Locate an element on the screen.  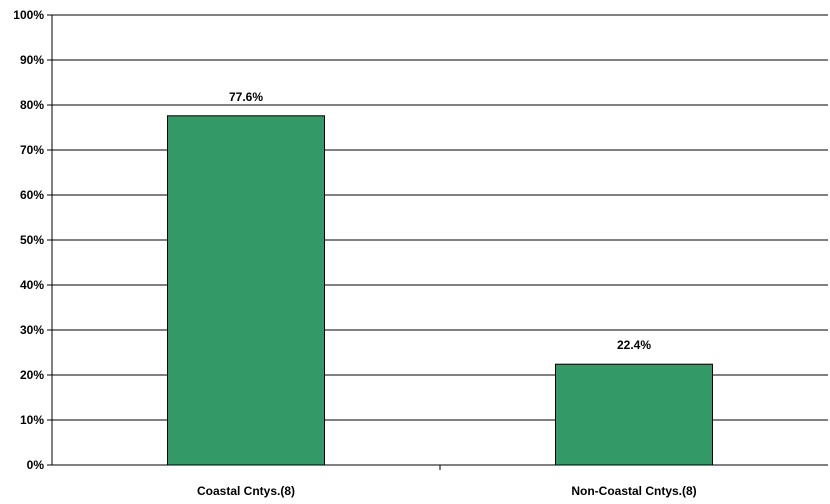
y-axis-tick-labels: 0% 10% 20% 30% 40% 50% 60% 70% 80% 90% 100% is located at coordinates (28, 240).